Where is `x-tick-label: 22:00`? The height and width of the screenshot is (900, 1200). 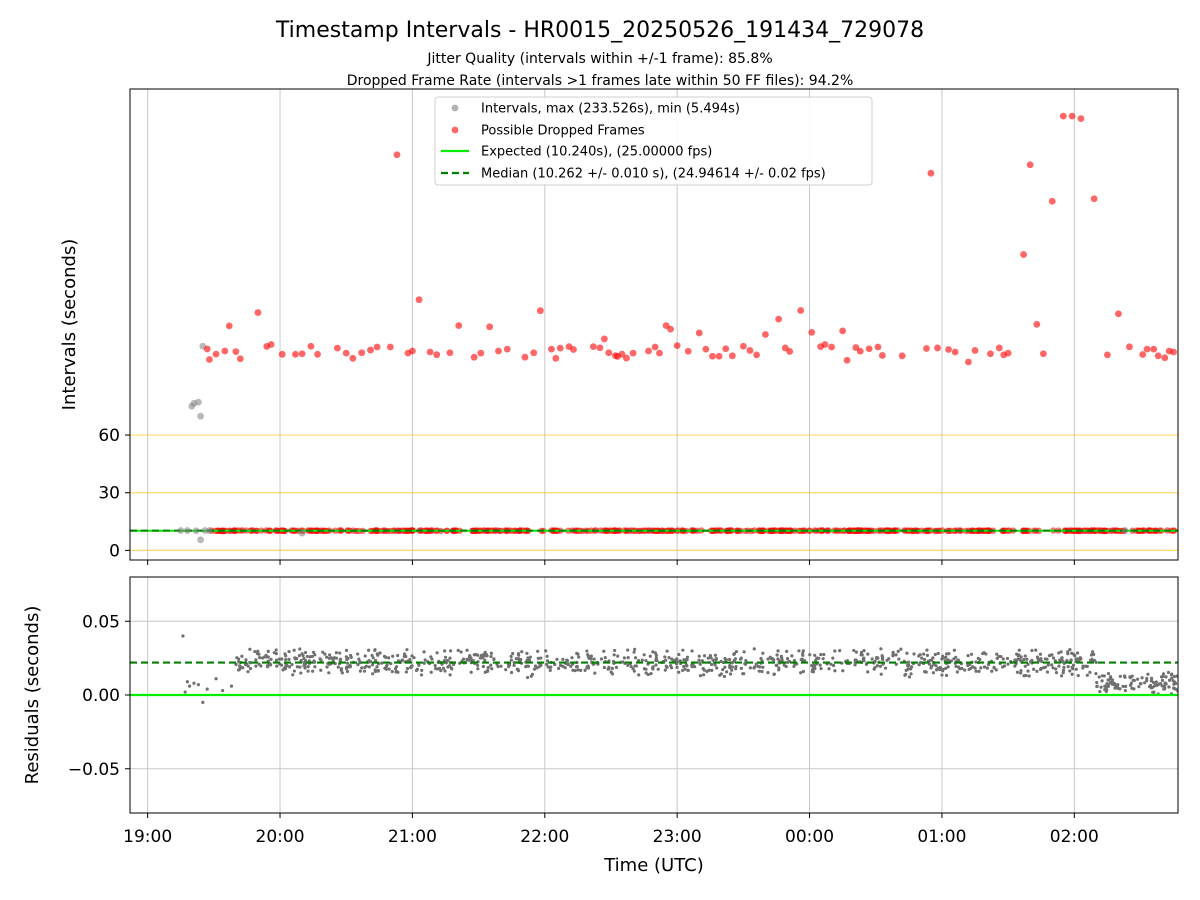 x-tick-label: 22:00 is located at coordinates (544, 837).